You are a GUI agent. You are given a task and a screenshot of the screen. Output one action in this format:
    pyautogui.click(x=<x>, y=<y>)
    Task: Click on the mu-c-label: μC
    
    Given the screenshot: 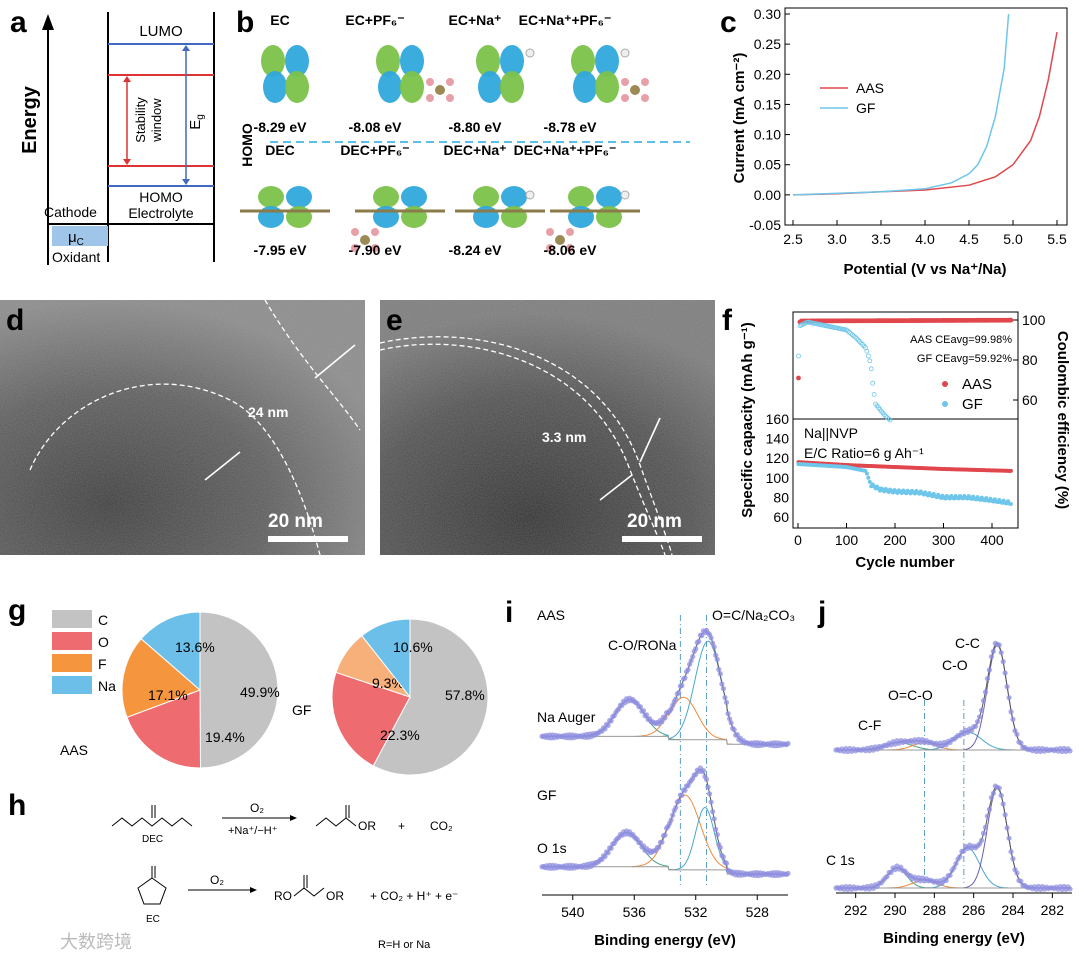 What is the action you would take?
    pyautogui.click(x=76, y=238)
    